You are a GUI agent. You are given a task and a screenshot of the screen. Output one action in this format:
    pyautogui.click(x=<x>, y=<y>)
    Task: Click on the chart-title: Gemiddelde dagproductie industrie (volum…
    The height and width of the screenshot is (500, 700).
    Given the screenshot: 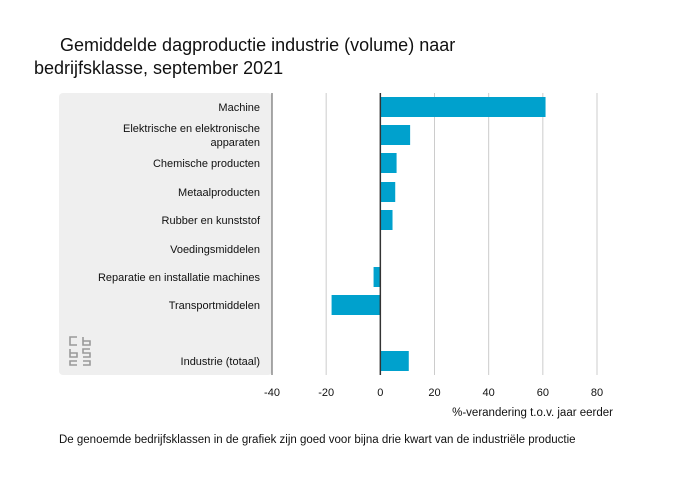 What is the action you would take?
    pyautogui.click(x=294, y=57)
    